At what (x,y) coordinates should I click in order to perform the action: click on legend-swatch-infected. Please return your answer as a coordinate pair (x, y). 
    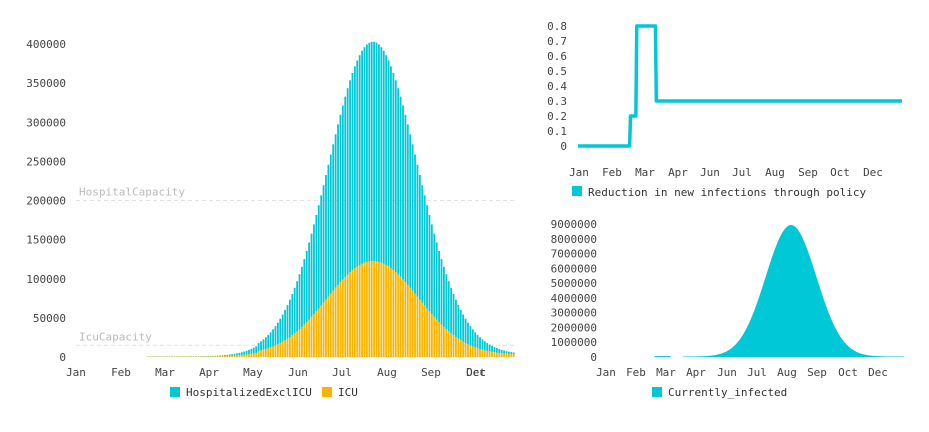
    Looking at the image, I should click on (657, 392).